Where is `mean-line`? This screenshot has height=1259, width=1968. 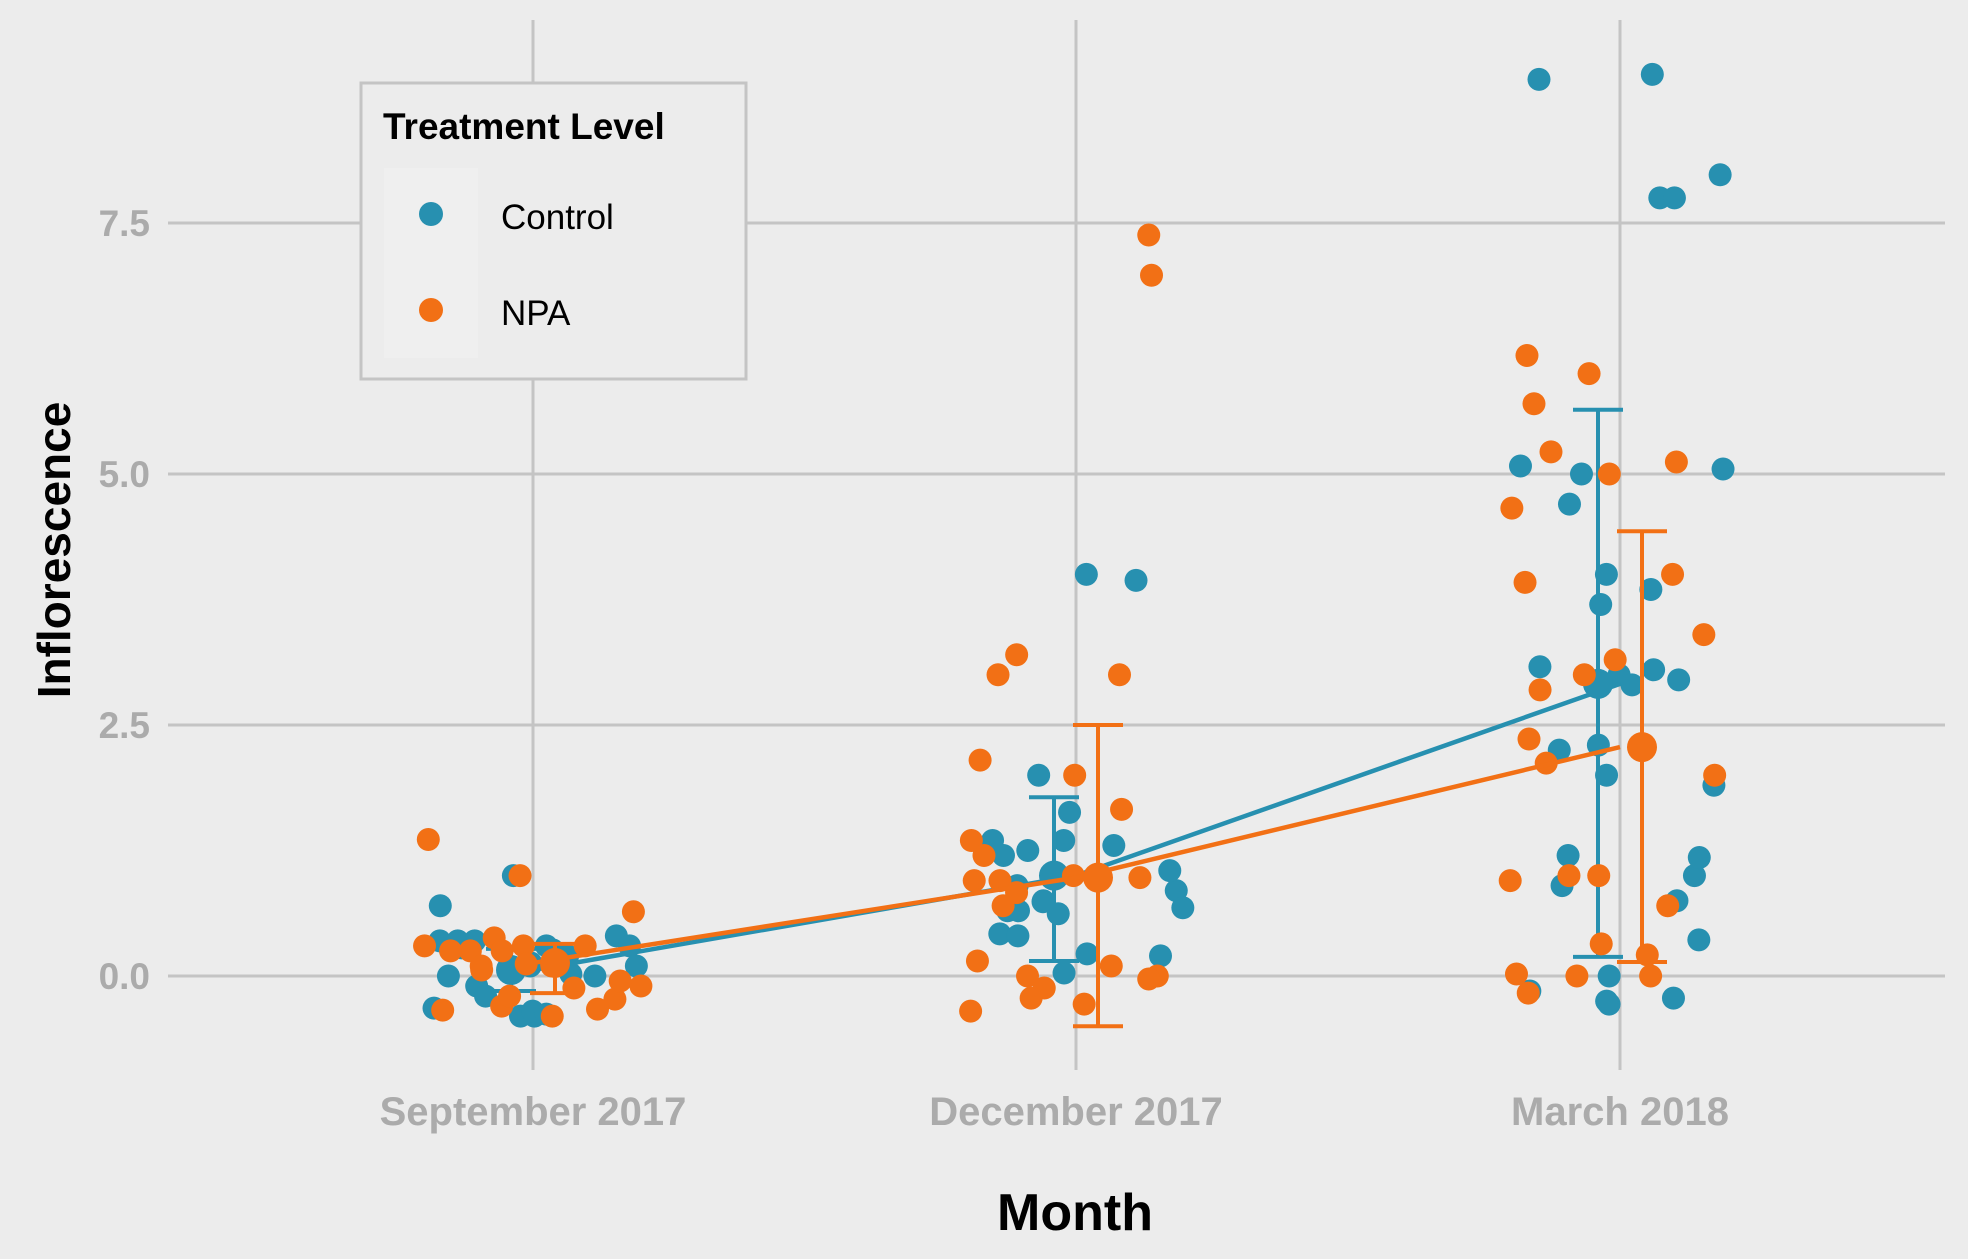 mean-line is located at coordinates (1076, 855).